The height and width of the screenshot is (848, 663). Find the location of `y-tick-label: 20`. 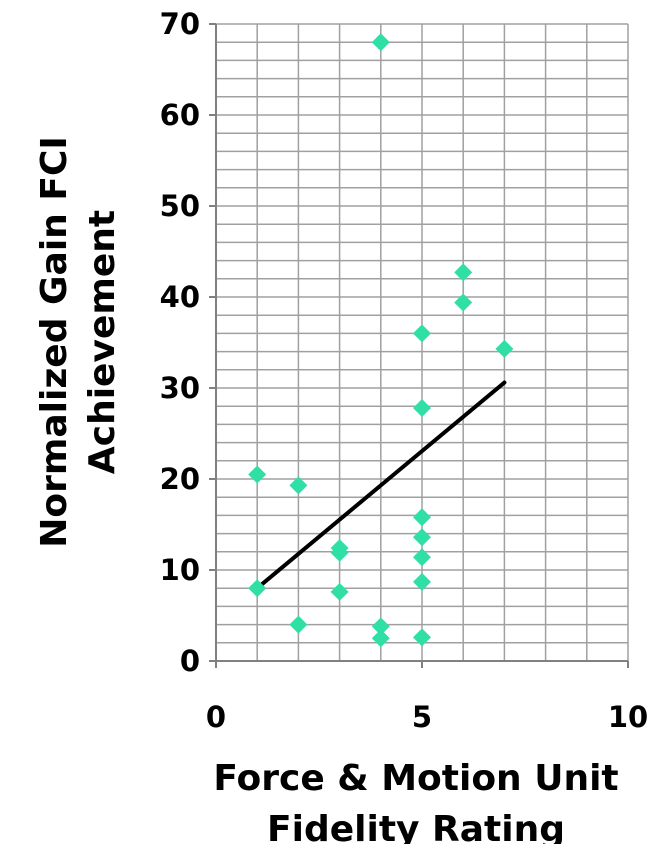

y-tick-label: 20 is located at coordinates (180, 479).